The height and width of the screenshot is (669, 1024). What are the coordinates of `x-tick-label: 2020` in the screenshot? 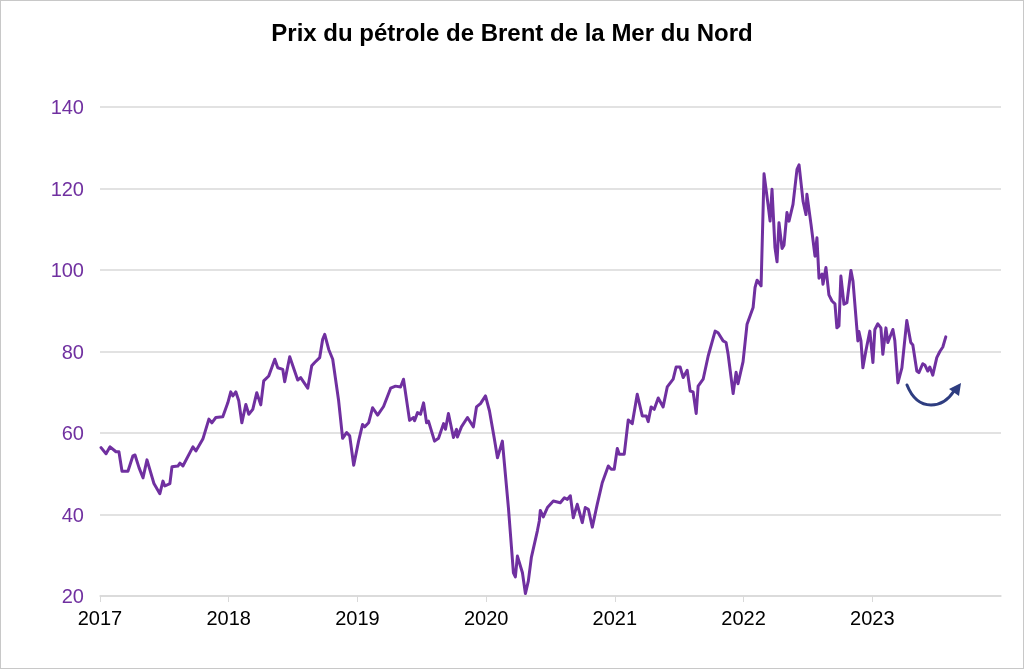 It's located at (486, 618).